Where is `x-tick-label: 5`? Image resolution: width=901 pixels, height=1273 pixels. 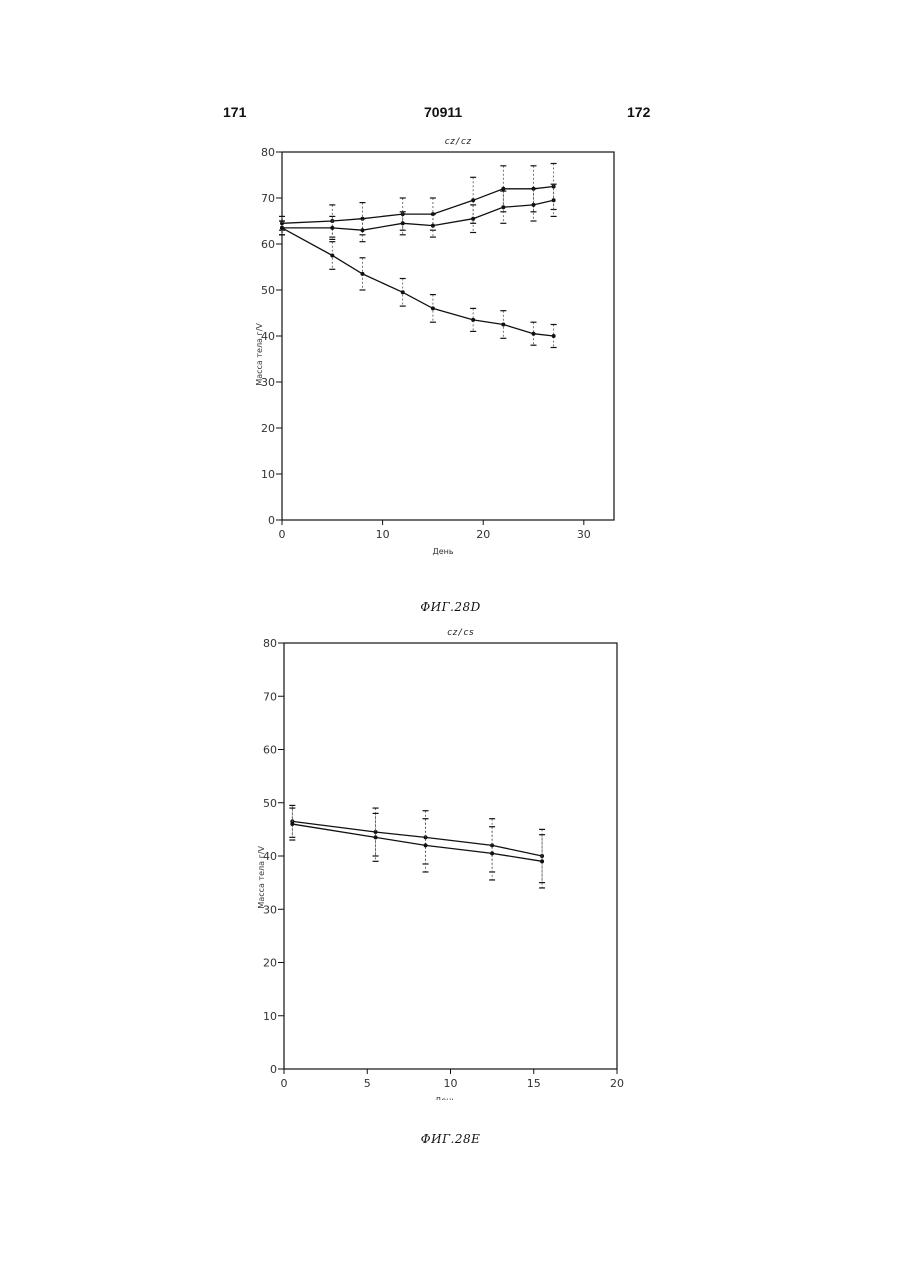 x-tick-label: 5 is located at coordinates (367, 1083).